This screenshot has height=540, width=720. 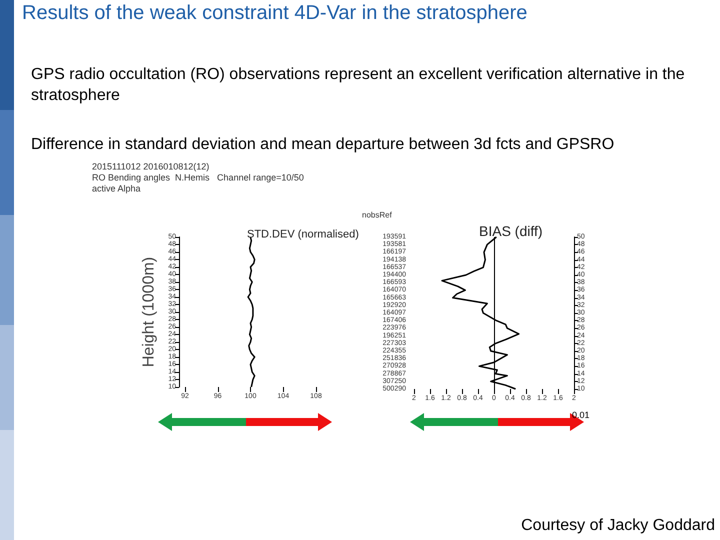 I want to click on text: nobsRef, so click(x=377, y=215).